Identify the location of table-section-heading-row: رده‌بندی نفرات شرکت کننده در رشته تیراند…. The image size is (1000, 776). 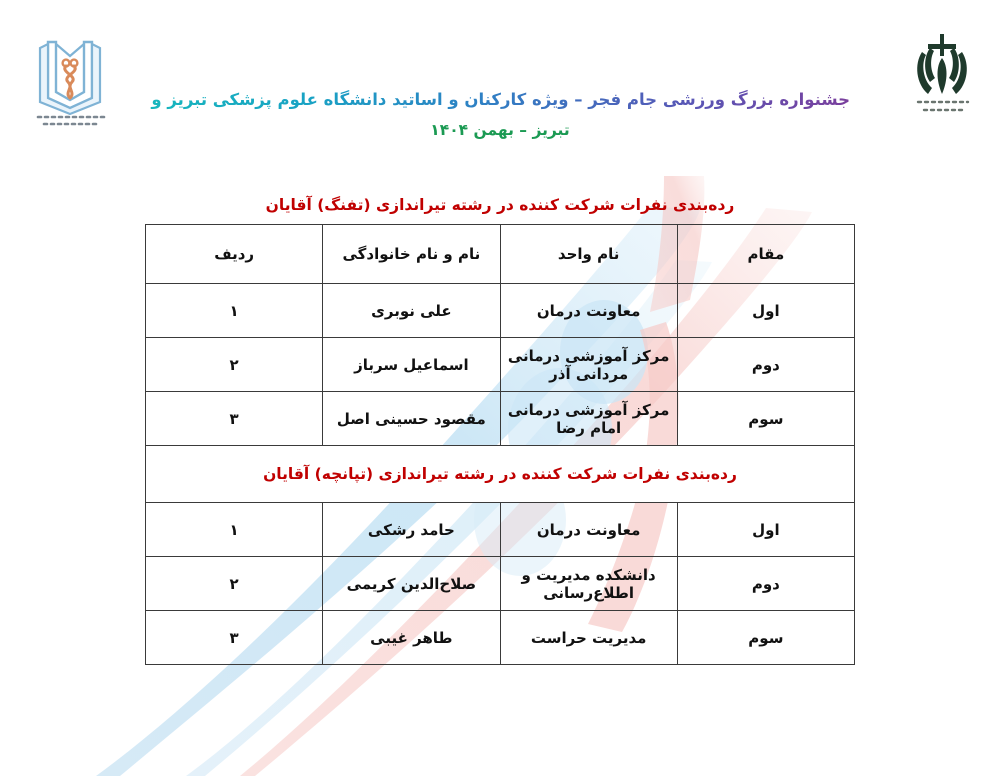
(500, 474).